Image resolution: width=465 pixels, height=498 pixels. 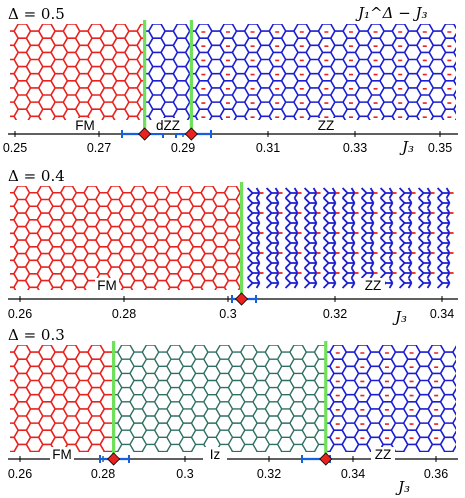 I want to click on model-label: J₁^Δ − J₃, so click(x=391, y=13).